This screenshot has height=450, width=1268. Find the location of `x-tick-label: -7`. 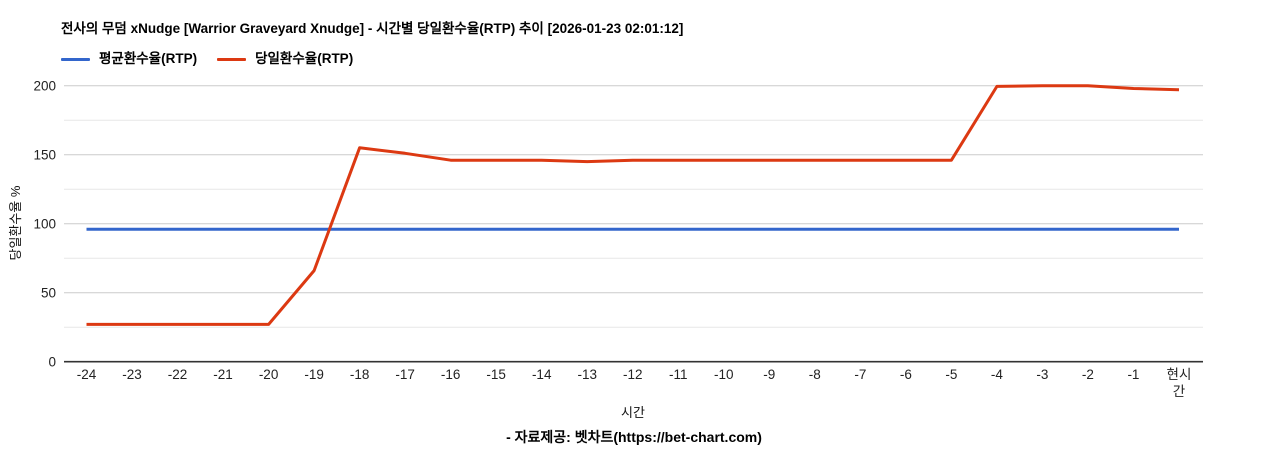

x-tick-label: -7 is located at coordinates (860, 374).